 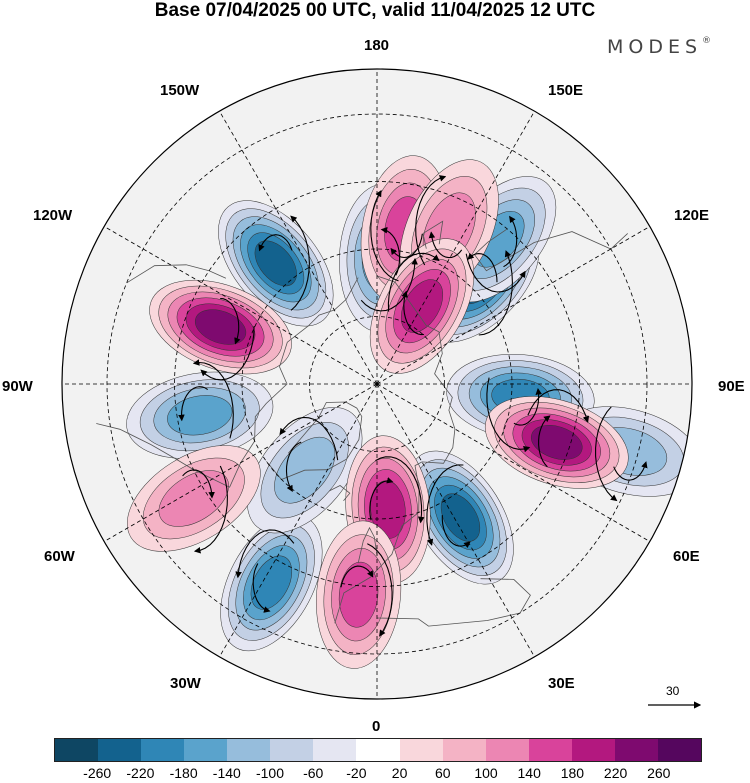 I want to click on colorbar-tick-label: 60, so click(x=443, y=773).